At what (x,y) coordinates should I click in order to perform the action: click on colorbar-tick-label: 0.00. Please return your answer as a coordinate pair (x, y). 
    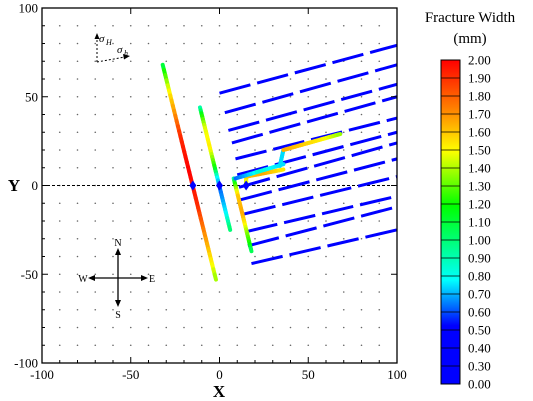
    Looking at the image, I should click on (479, 384).